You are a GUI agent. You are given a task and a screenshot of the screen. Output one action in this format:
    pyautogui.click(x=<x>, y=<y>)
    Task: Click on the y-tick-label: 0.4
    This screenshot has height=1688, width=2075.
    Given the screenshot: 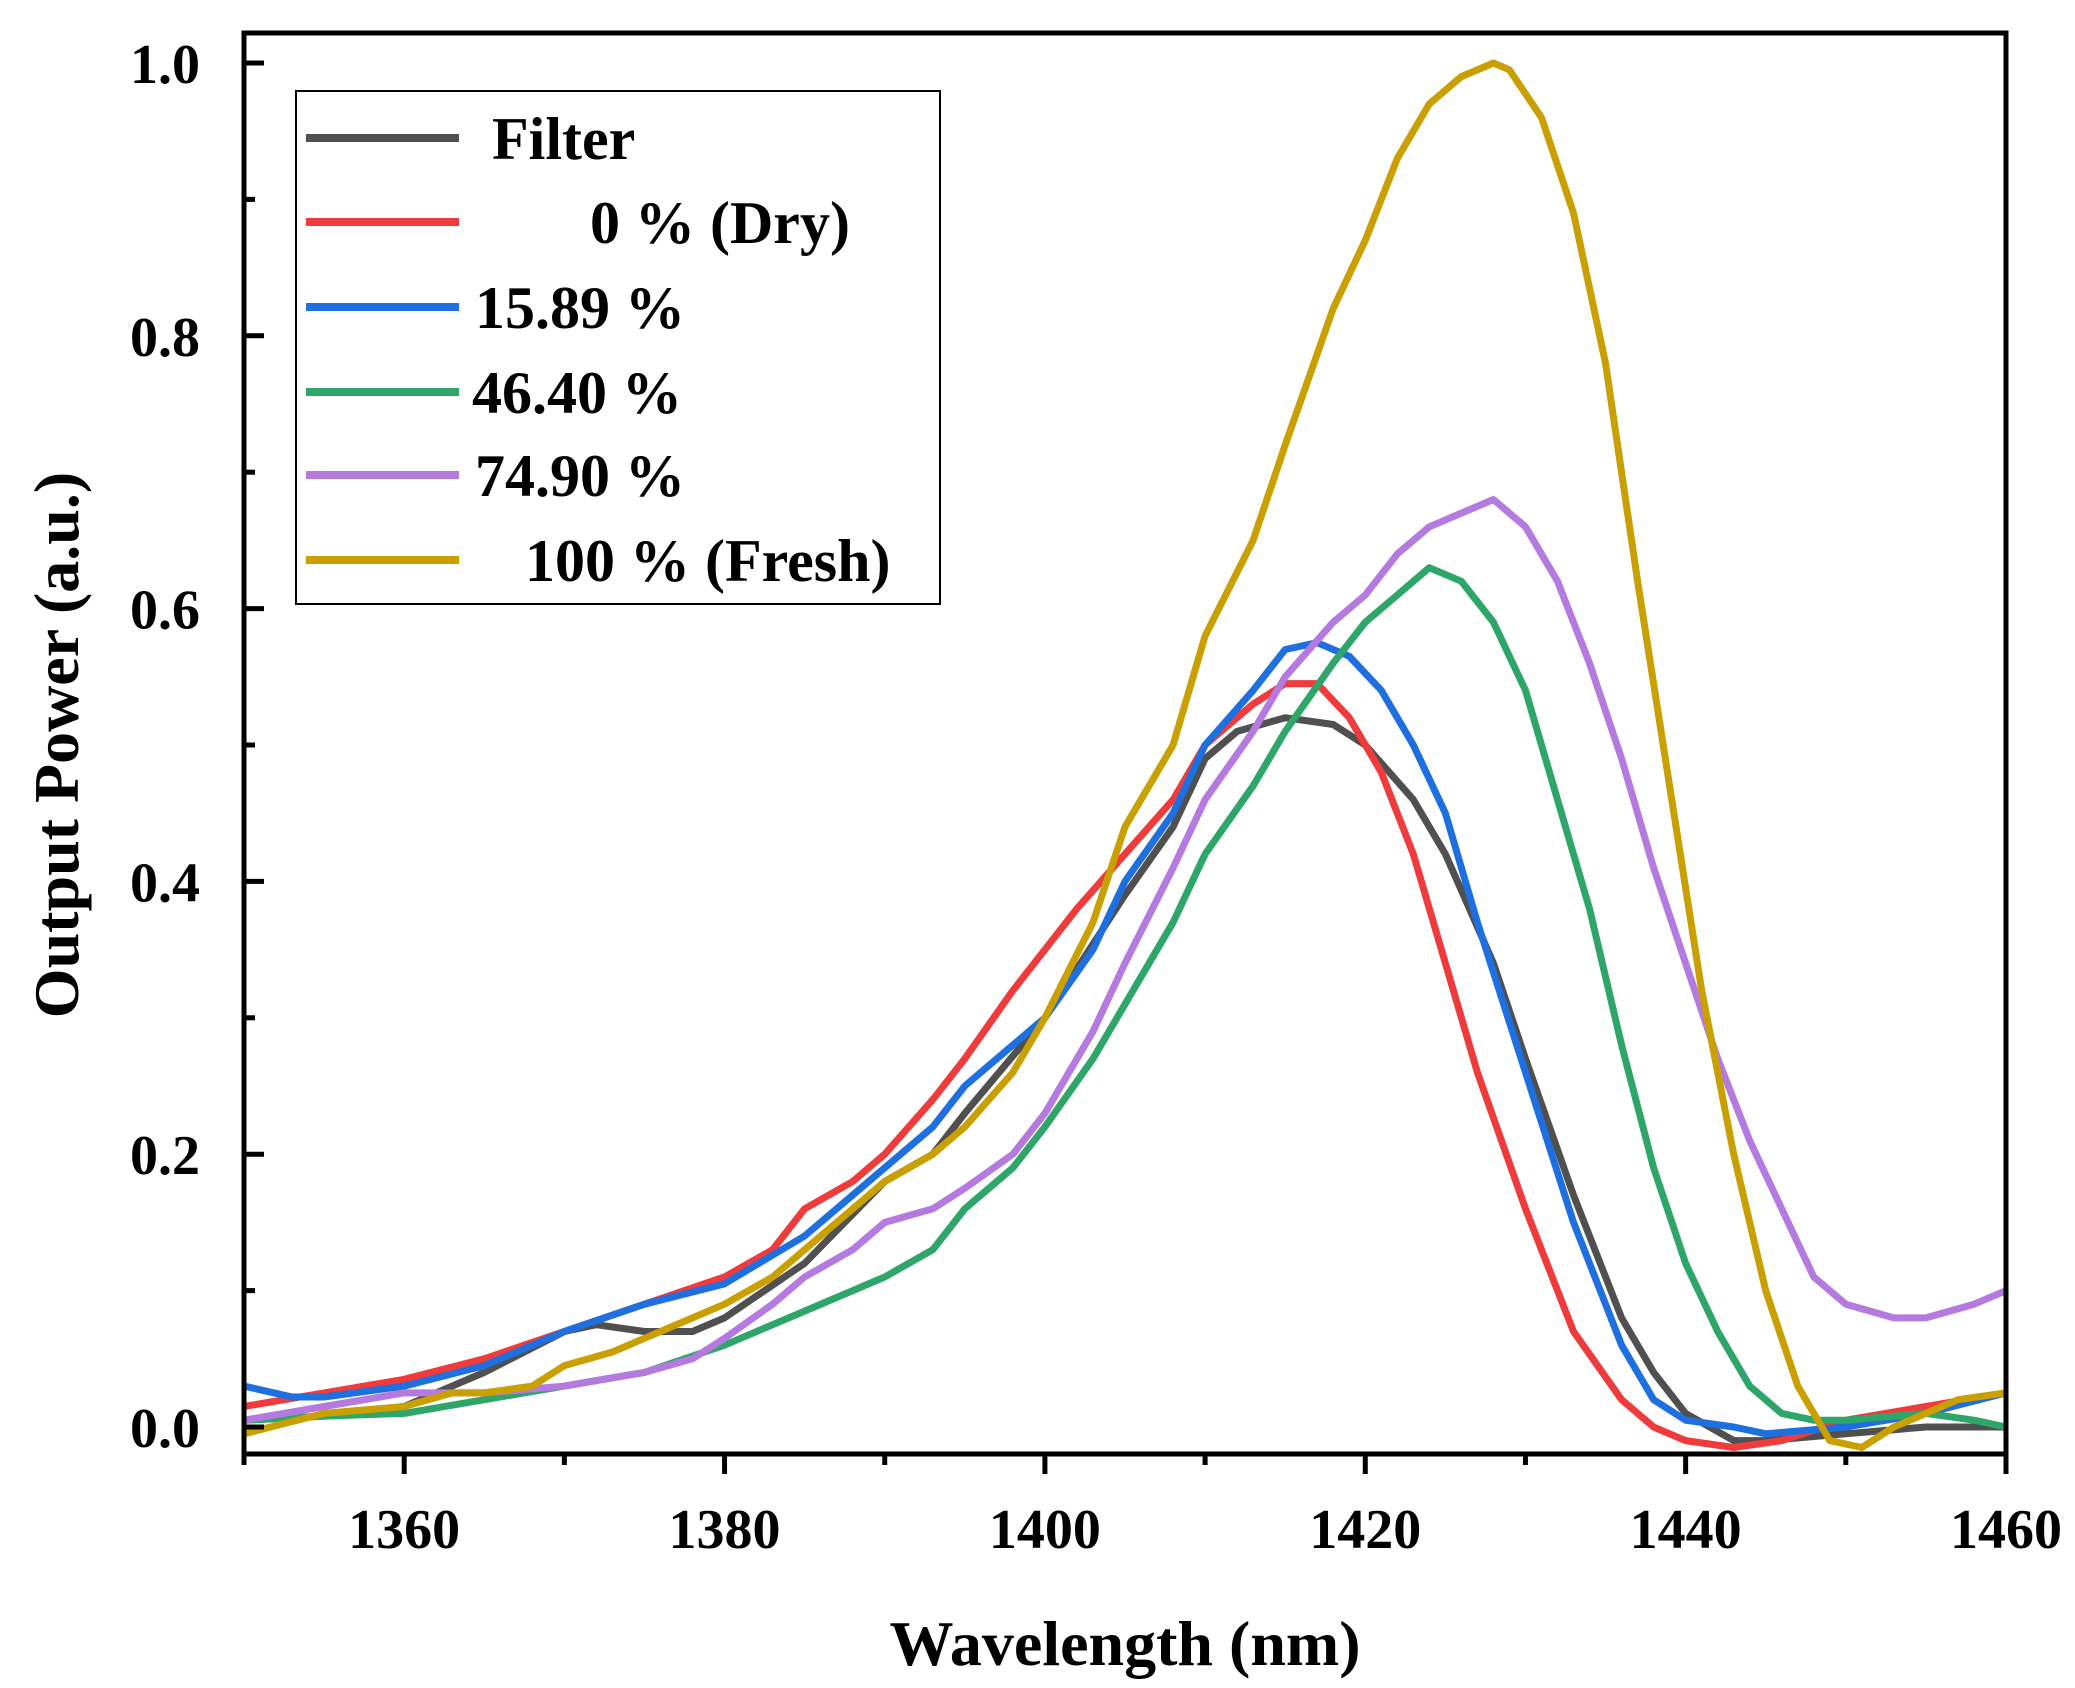 What is the action you would take?
    pyautogui.click(x=165, y=883)
    